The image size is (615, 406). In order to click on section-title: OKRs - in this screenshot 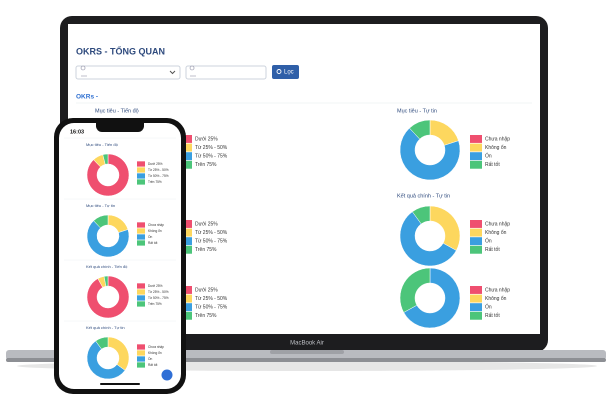, I will do `click(87, 97)`.